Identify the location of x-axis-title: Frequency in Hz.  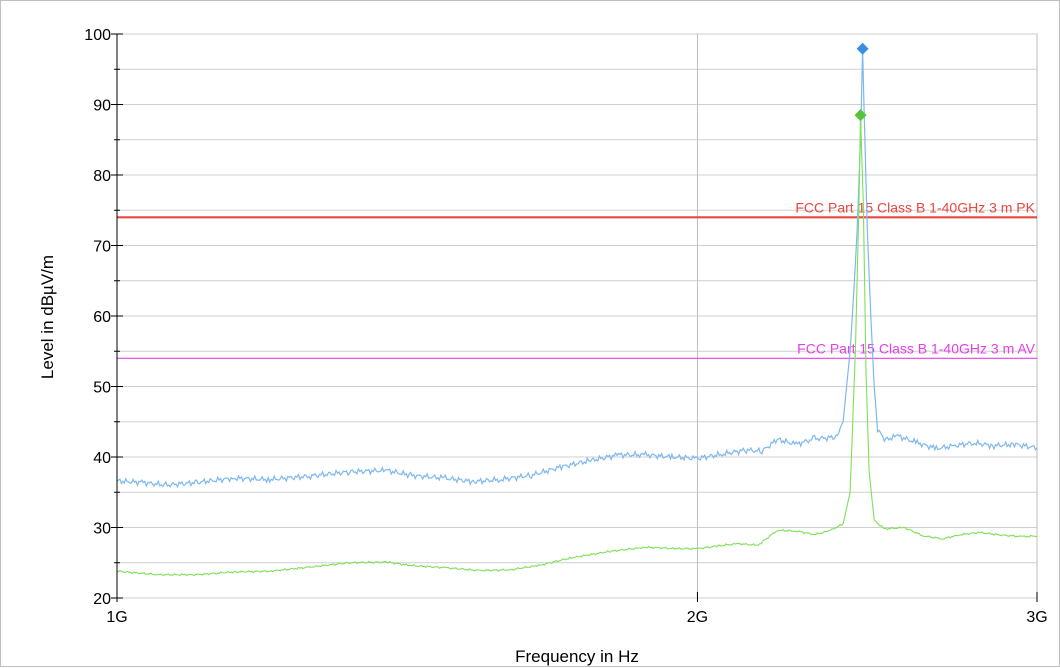
(577, 656).